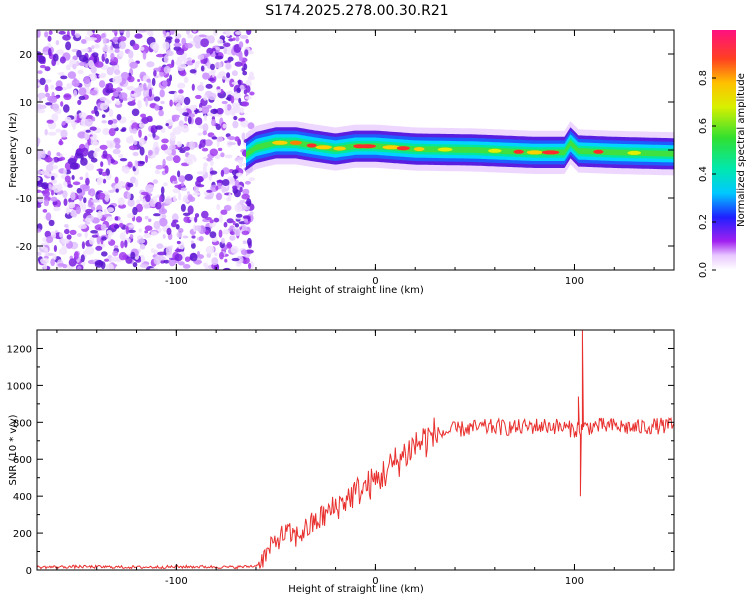 The height and width of the screenshot is (600, 750). I want to click on spectrogram-y-tick-label: 20, so click(25, 55).